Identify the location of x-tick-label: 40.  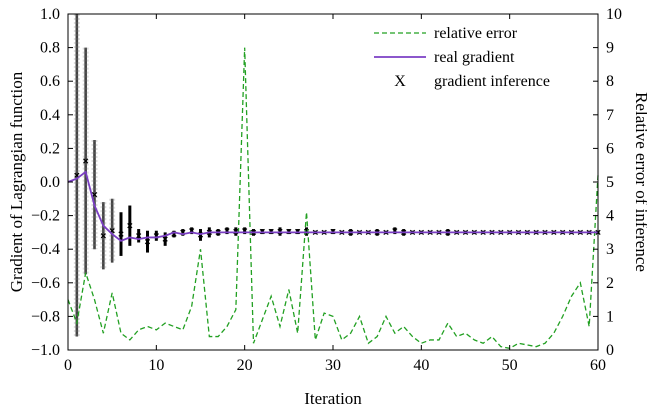
(421, 365).